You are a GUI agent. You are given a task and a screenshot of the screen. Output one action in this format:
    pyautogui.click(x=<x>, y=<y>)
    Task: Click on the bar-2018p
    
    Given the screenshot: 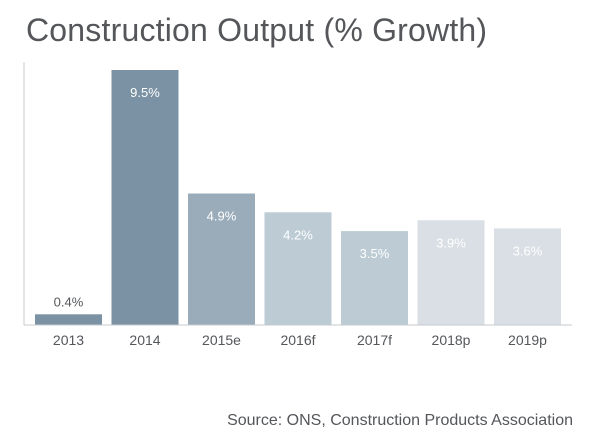 What is the action you would take?
    pyautogui.click(x=451, y=272)
    